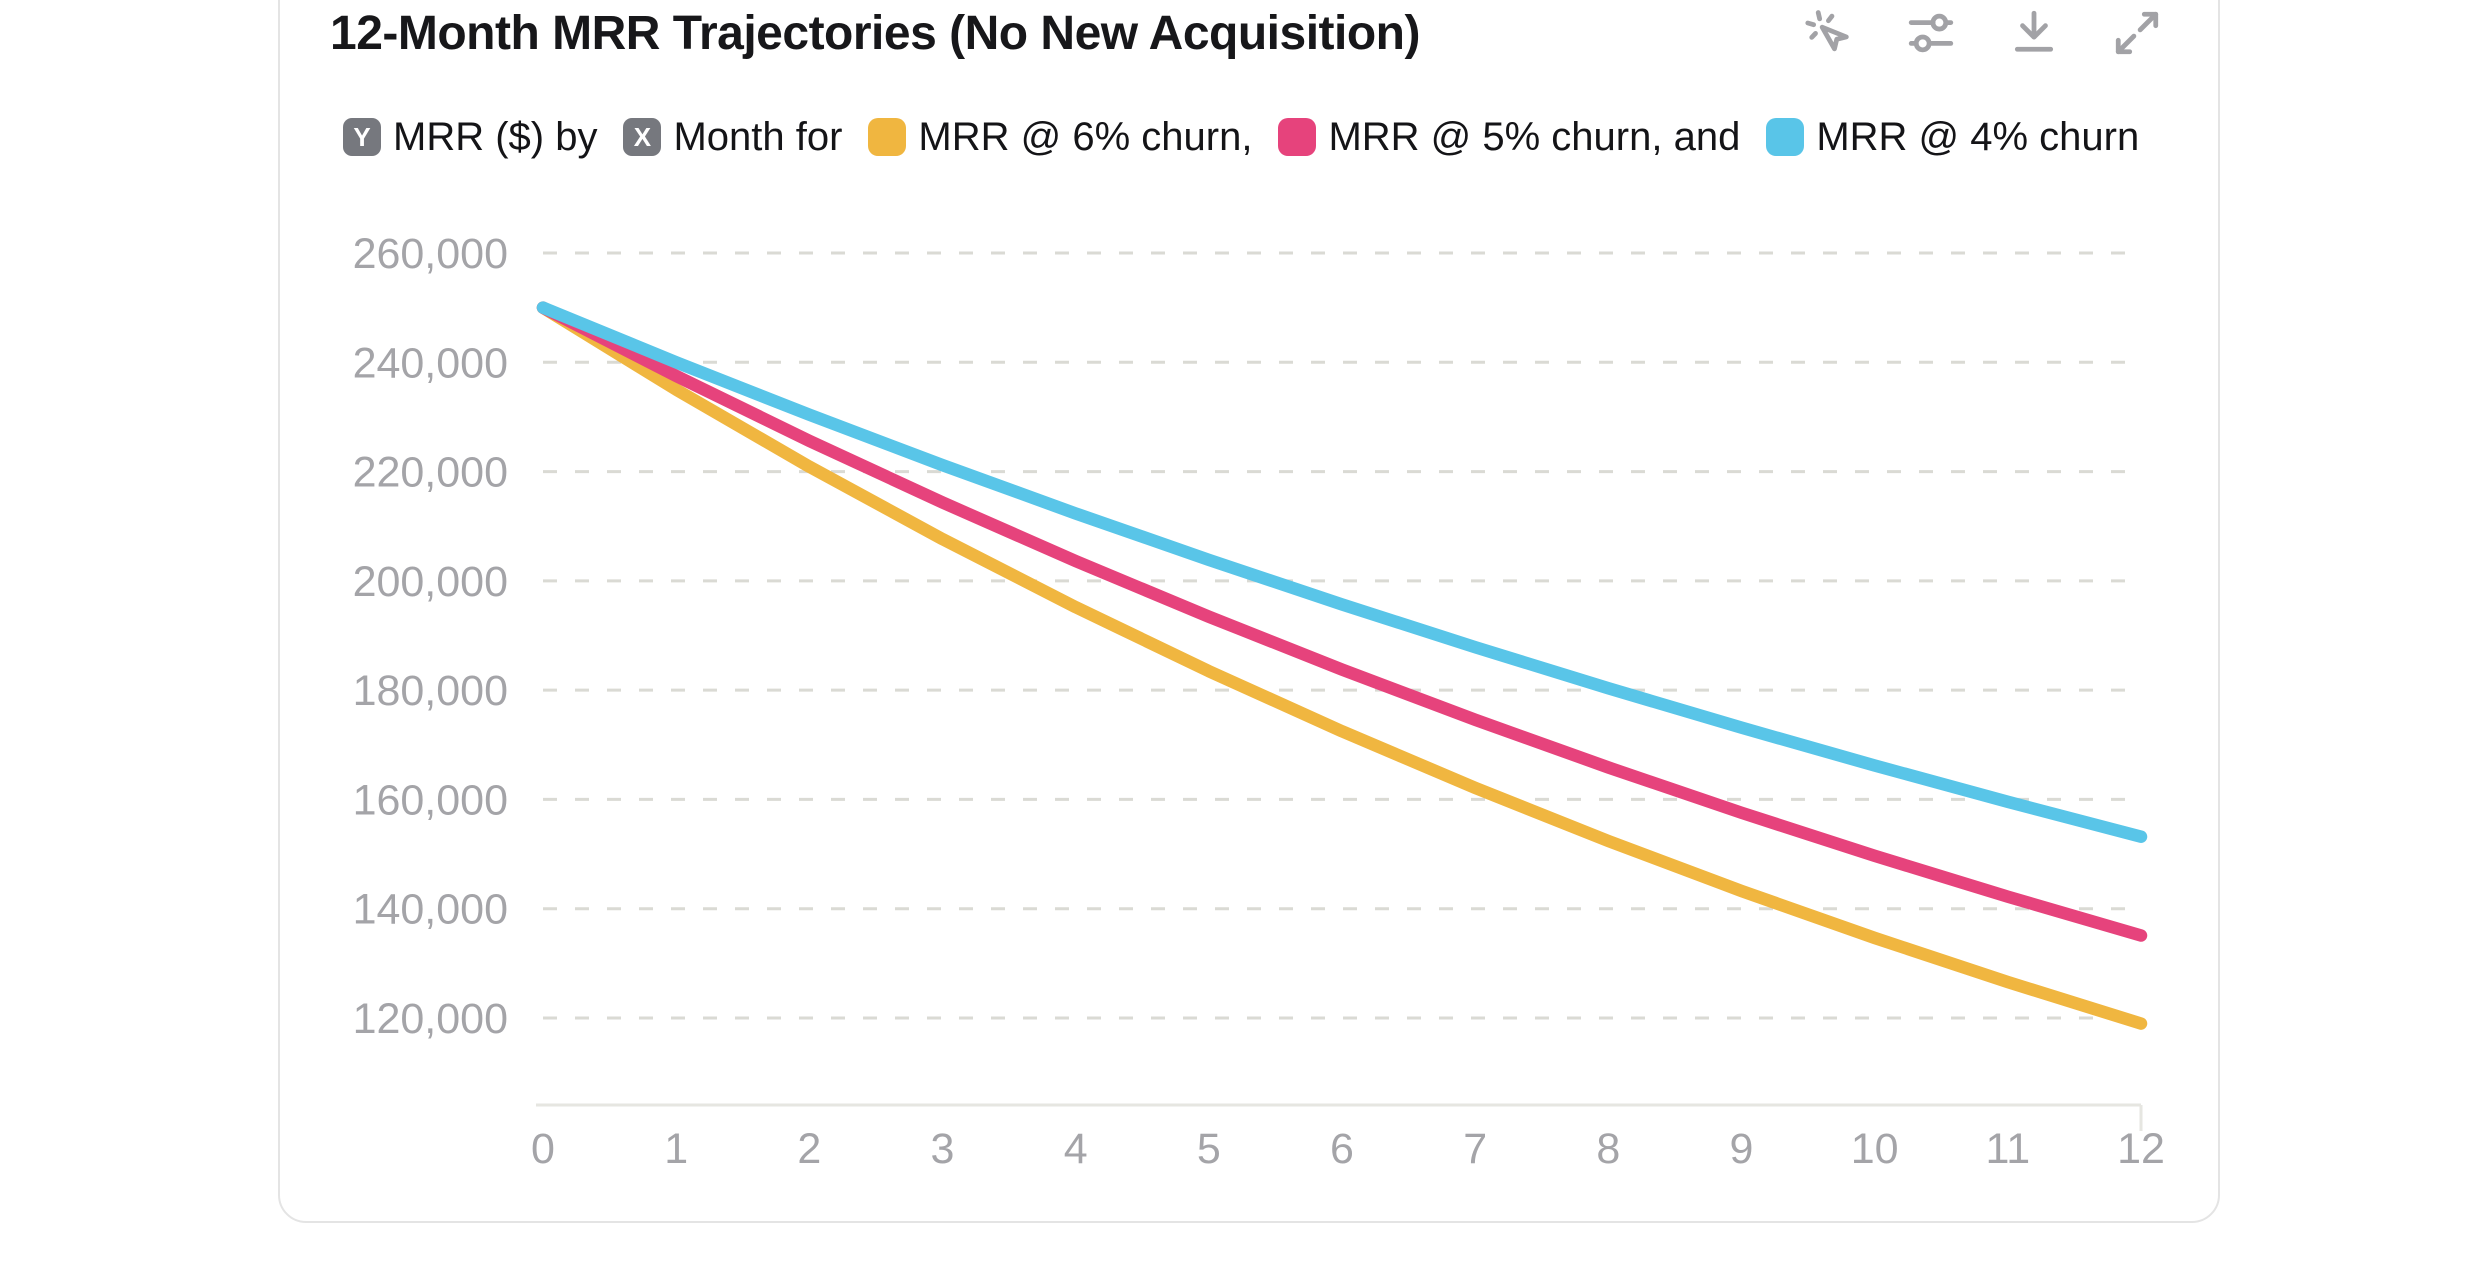 The height and width of the screenshot is (1268, 2468). I want to click on x-tick-label: 0, so click(543, 1149).